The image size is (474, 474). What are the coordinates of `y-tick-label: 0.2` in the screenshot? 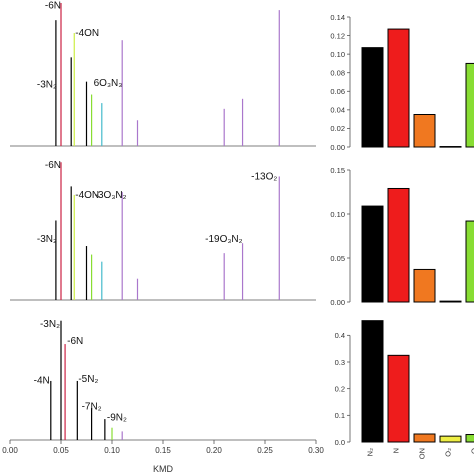 It's located at (340, 388).